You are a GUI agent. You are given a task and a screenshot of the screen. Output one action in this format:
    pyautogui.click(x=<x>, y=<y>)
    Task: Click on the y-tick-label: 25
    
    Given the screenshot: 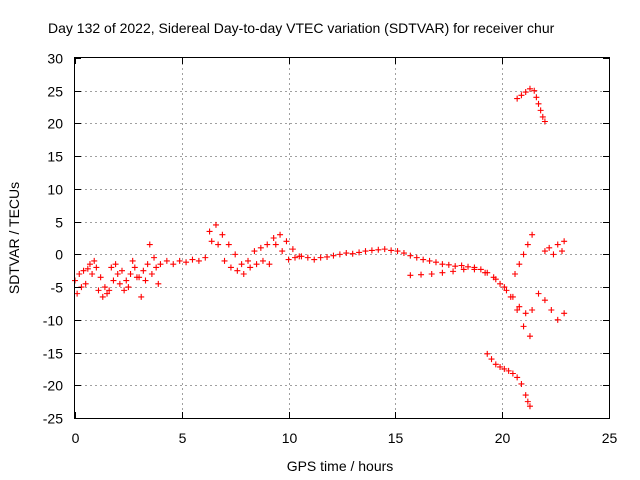 What is the action you would take?
    pyautogui.click(x=55, y=92)
    